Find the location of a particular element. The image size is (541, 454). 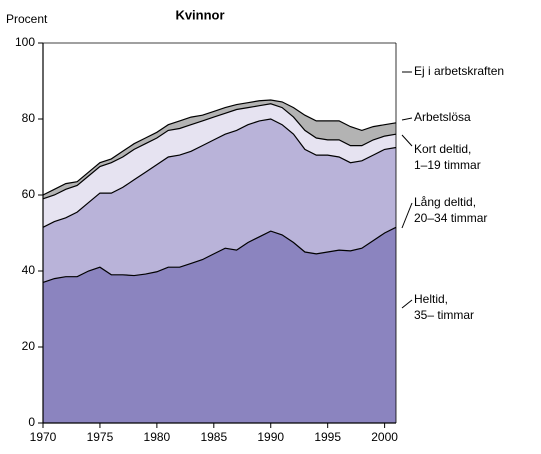

legend-line: Heltid, is located at coordinates (431, 299).